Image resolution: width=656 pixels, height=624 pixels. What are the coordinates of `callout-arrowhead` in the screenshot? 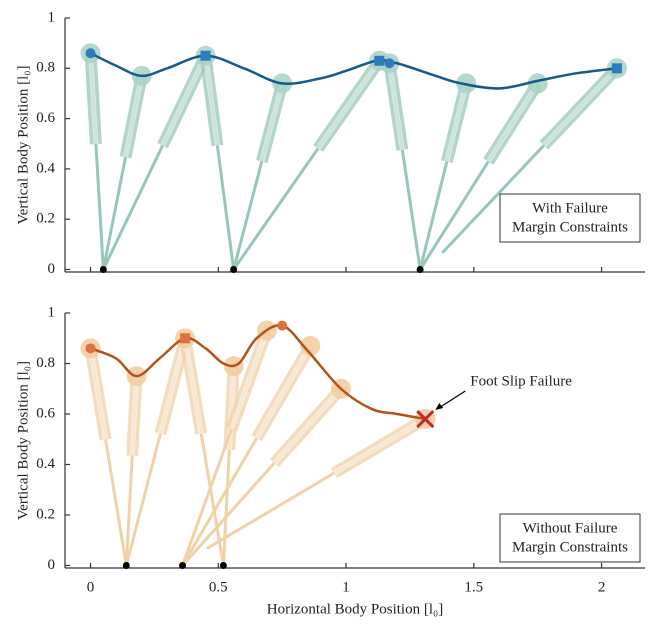 It's located at (439, 407).